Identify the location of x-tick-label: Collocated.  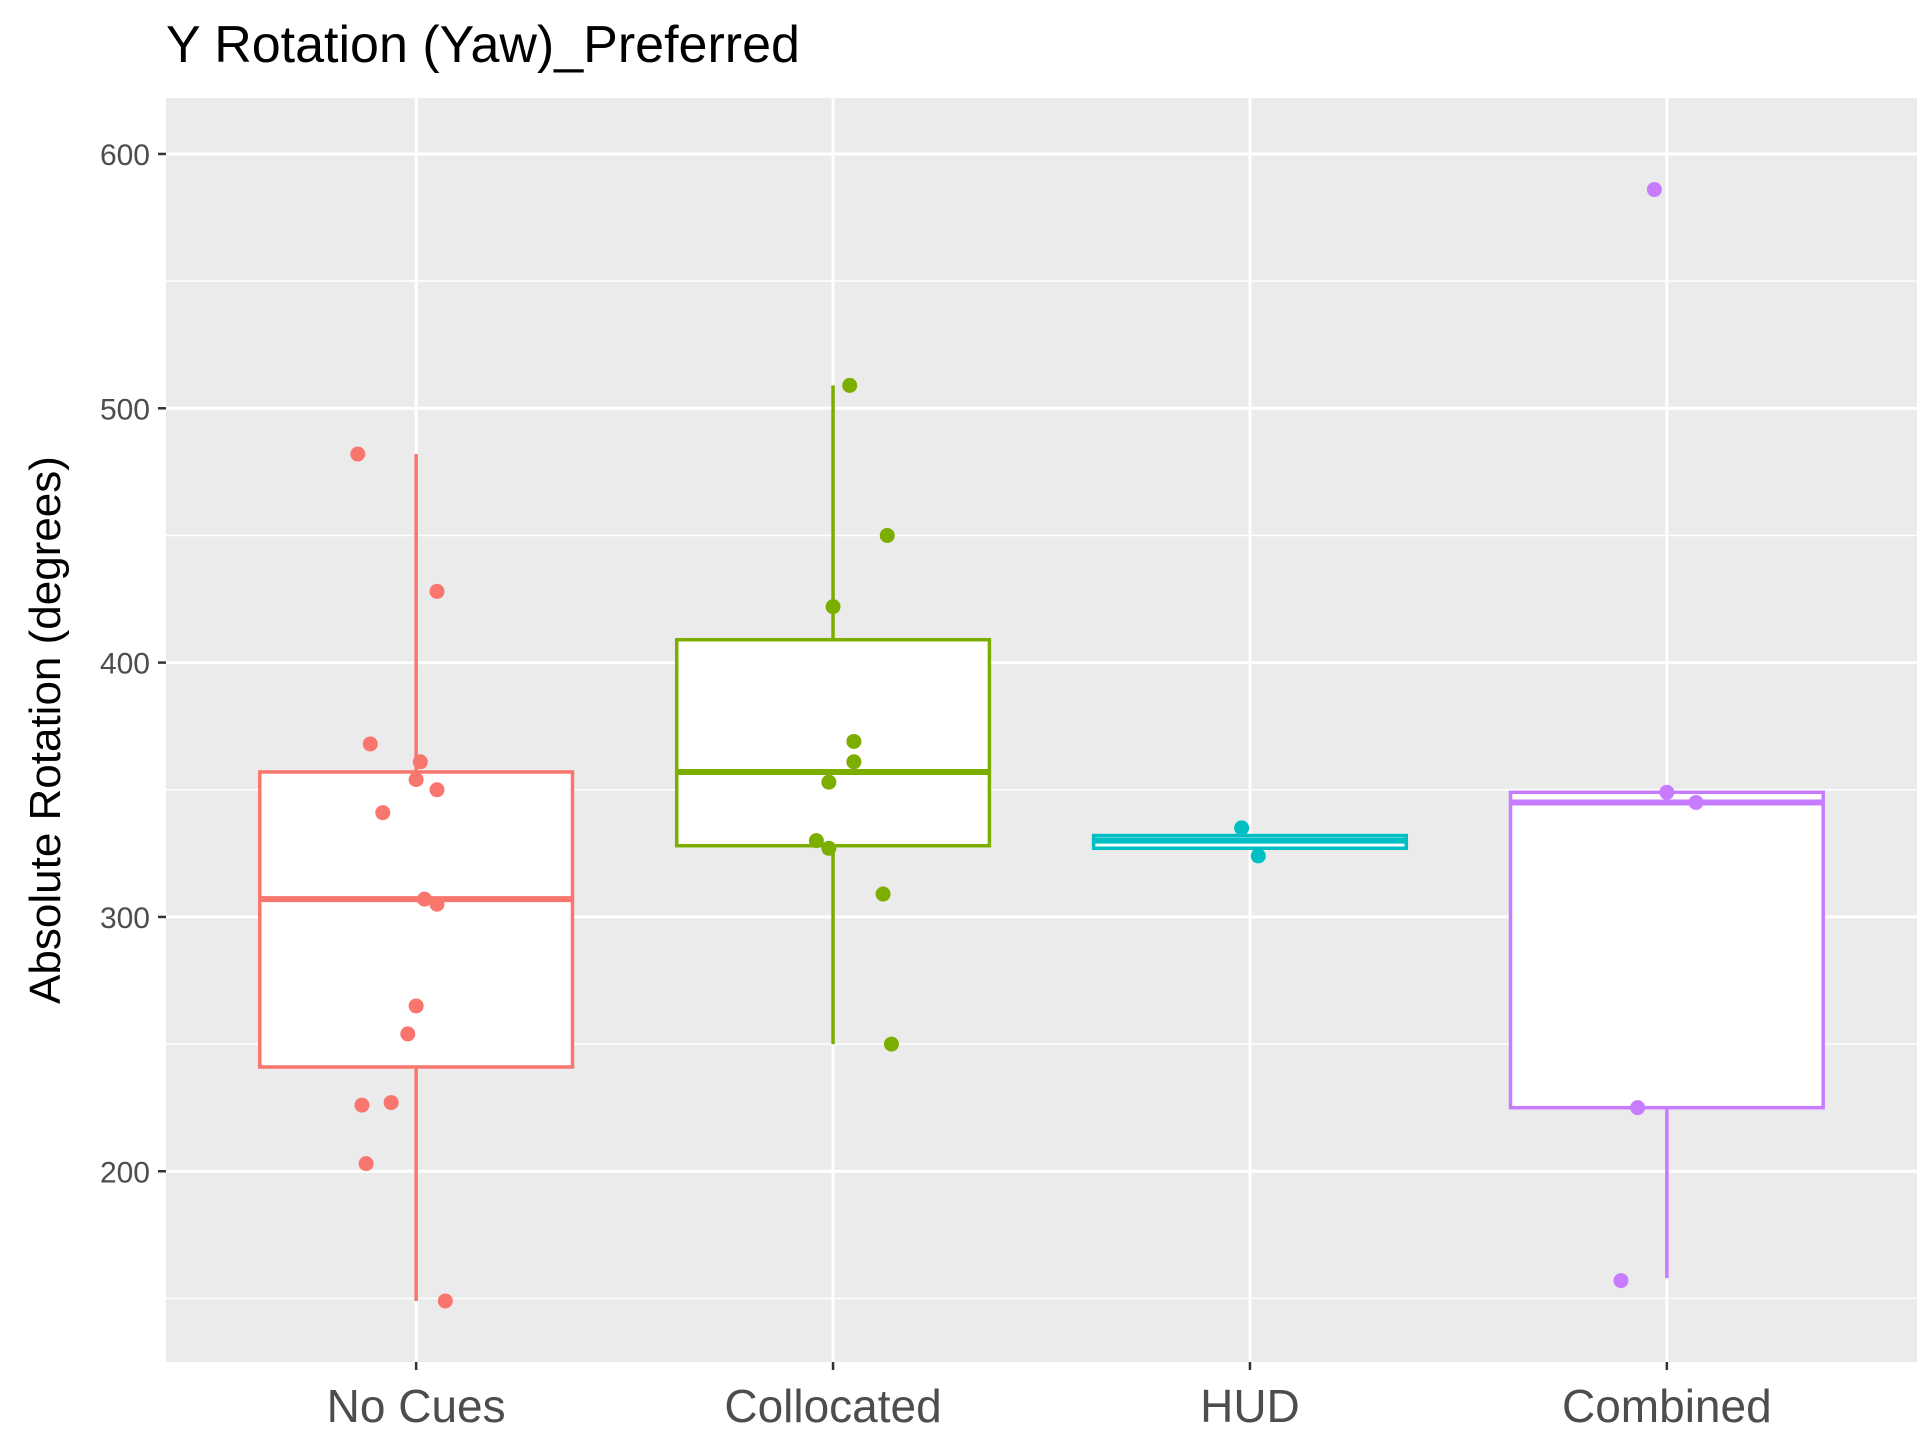
(832, 1406).